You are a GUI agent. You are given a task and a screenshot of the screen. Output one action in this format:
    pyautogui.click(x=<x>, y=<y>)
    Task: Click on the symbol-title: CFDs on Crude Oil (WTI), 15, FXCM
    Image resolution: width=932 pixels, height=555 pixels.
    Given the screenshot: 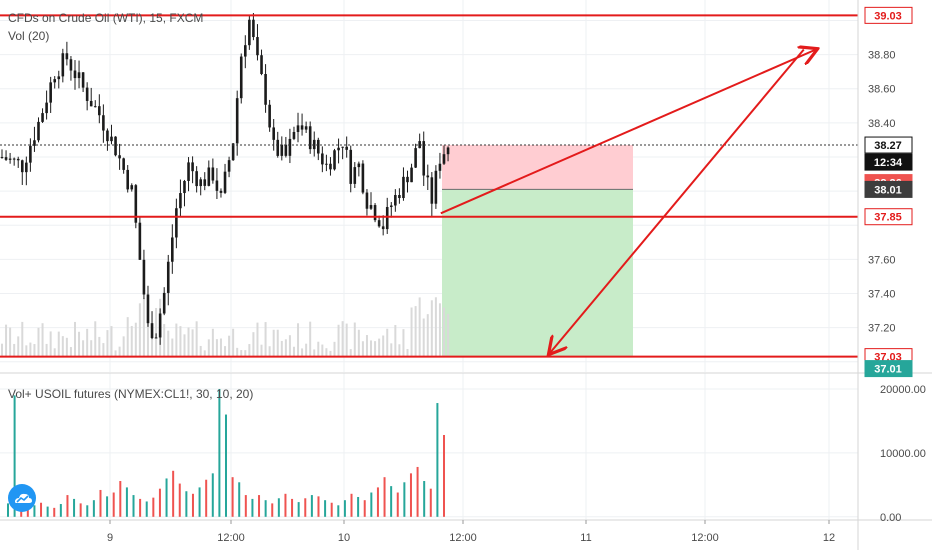 What is the action you would take?
    pyautogui.click(x=106, y=18)
    